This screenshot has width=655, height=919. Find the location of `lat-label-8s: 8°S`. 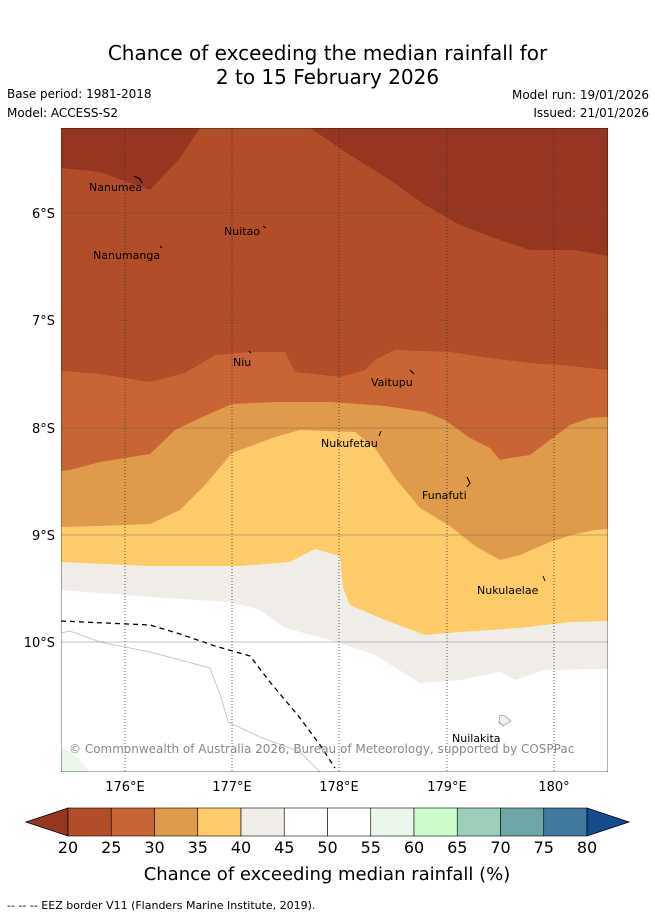

lat-label-8s: 8°S is located at coordinates (43, 429).